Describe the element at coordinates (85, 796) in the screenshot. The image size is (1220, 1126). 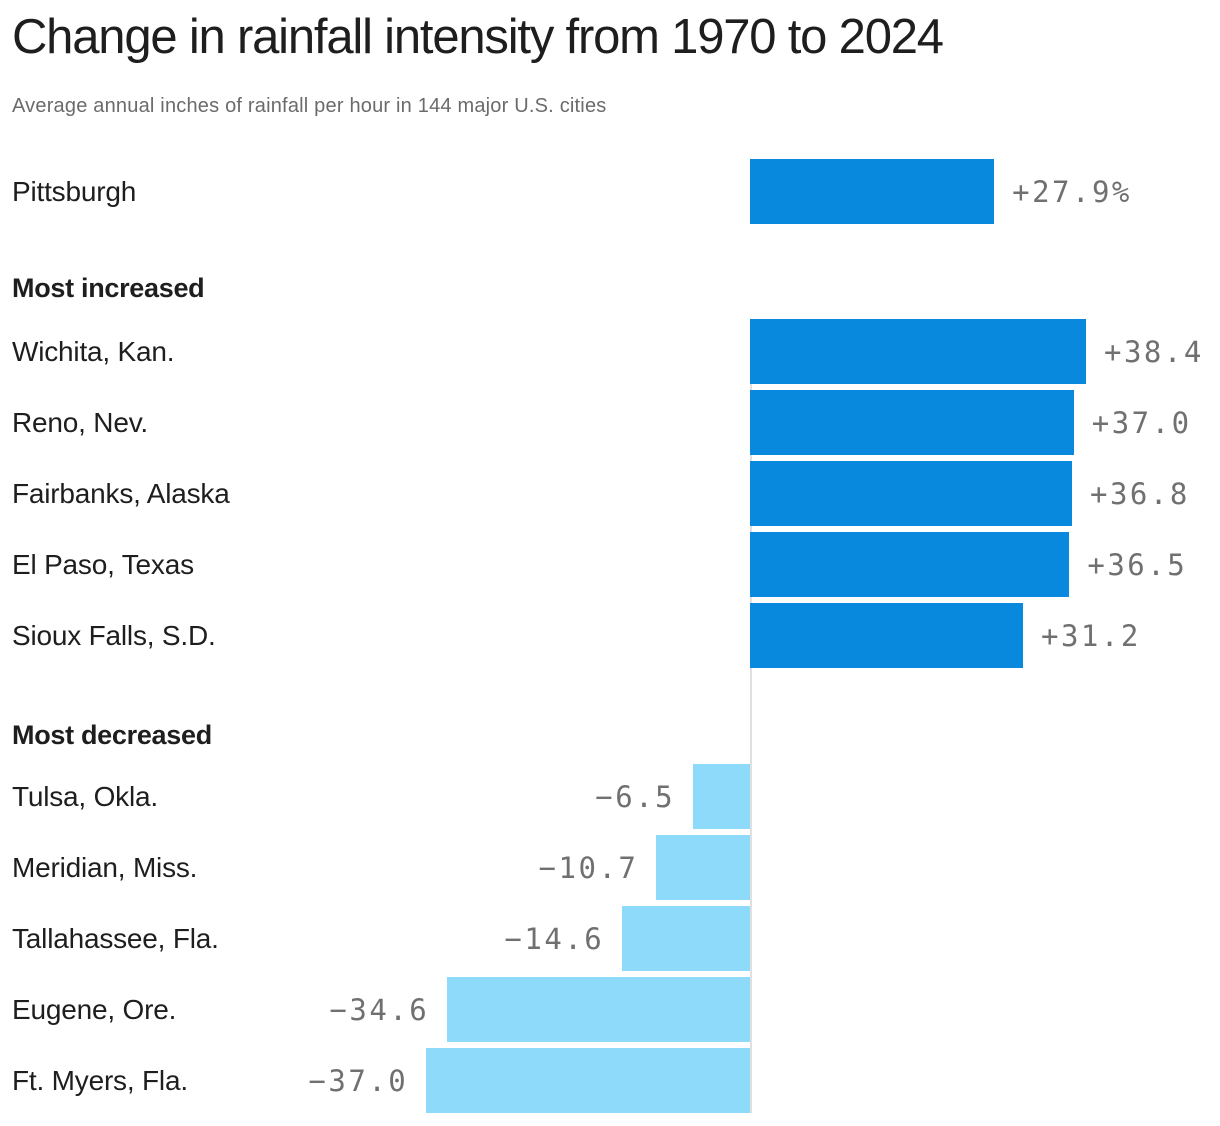
I see `city-label-tulsa-okla: Tulsa, Okla.` at that location.